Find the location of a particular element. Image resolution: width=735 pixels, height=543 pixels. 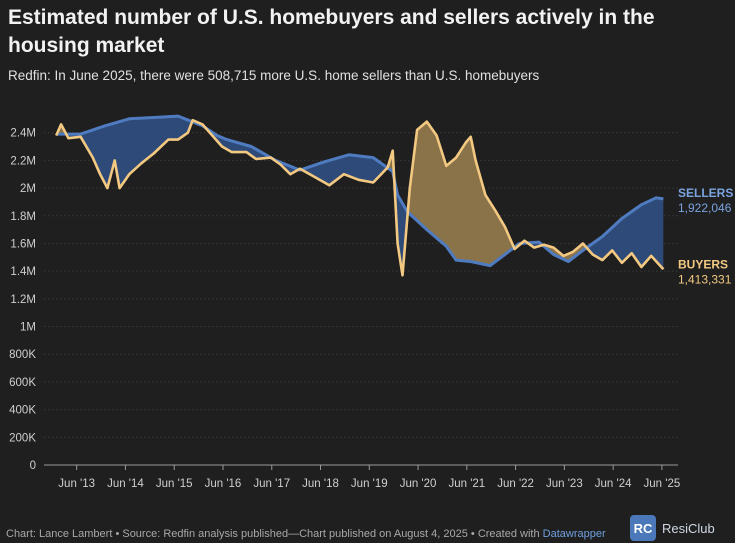

x-tick-label: Jun '23 is located at coordinates (564, 484).